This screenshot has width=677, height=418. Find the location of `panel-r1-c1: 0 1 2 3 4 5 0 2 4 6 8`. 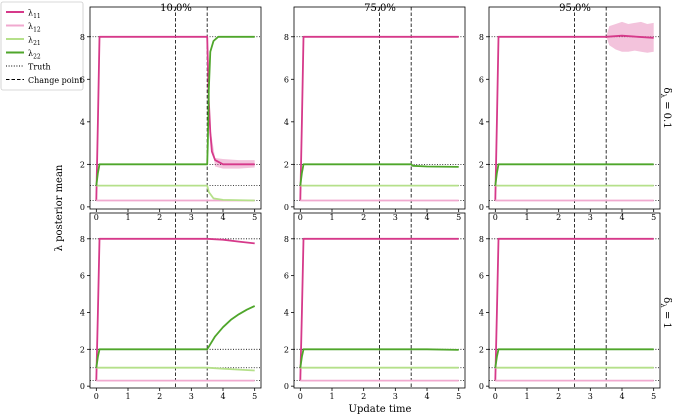

panel-r1-c1: 0 1 2 3 4 5 0 2 4 6 8 is located at coordinates (171, 114).